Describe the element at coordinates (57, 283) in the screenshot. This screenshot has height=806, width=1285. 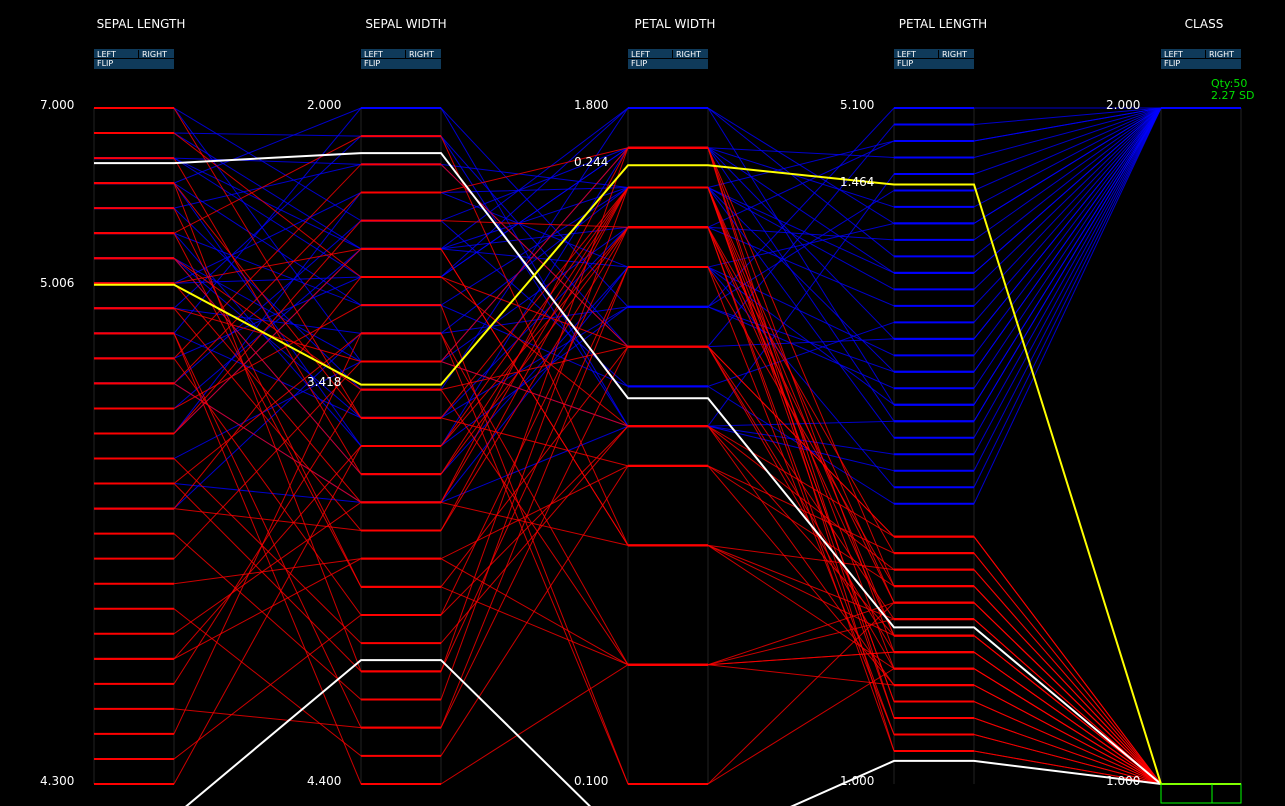
I see `axis-mean-sepal-length: 5.006` at that location.